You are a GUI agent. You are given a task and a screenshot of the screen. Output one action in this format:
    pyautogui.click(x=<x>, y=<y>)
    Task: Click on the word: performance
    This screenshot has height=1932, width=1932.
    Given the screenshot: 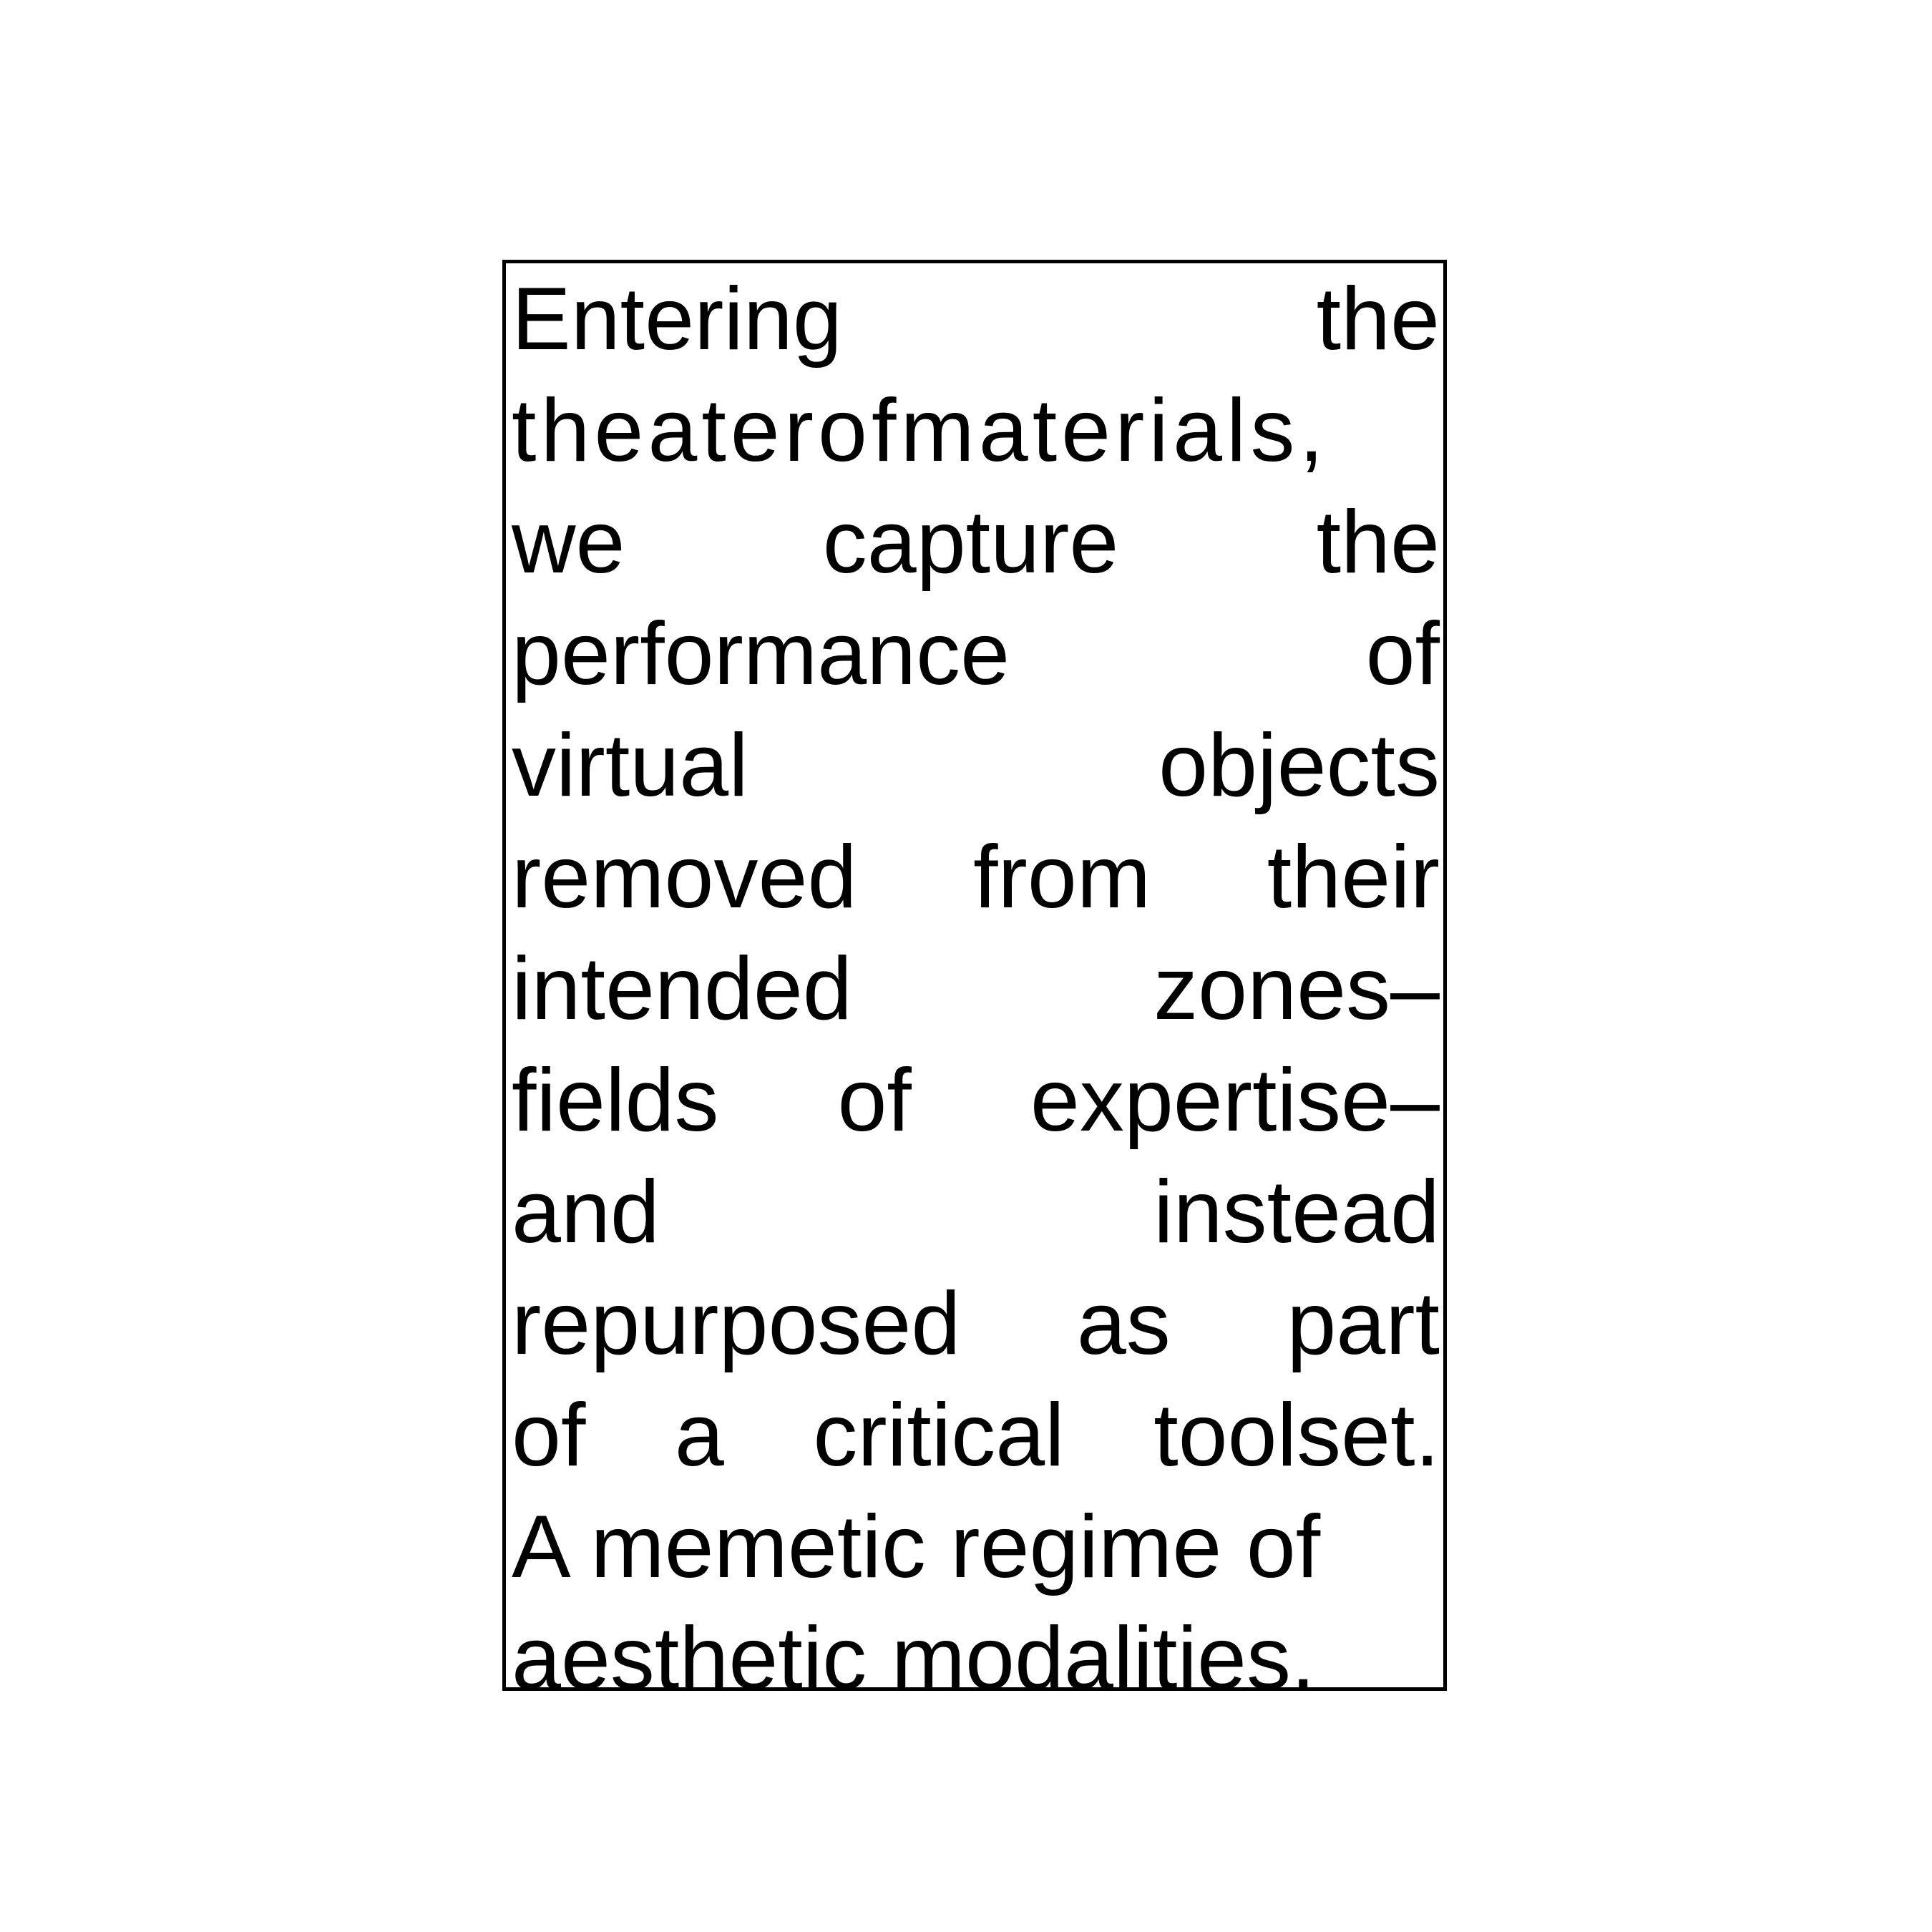 What is the action you would take?
    pyautogui.click(x=761, y=654)
    